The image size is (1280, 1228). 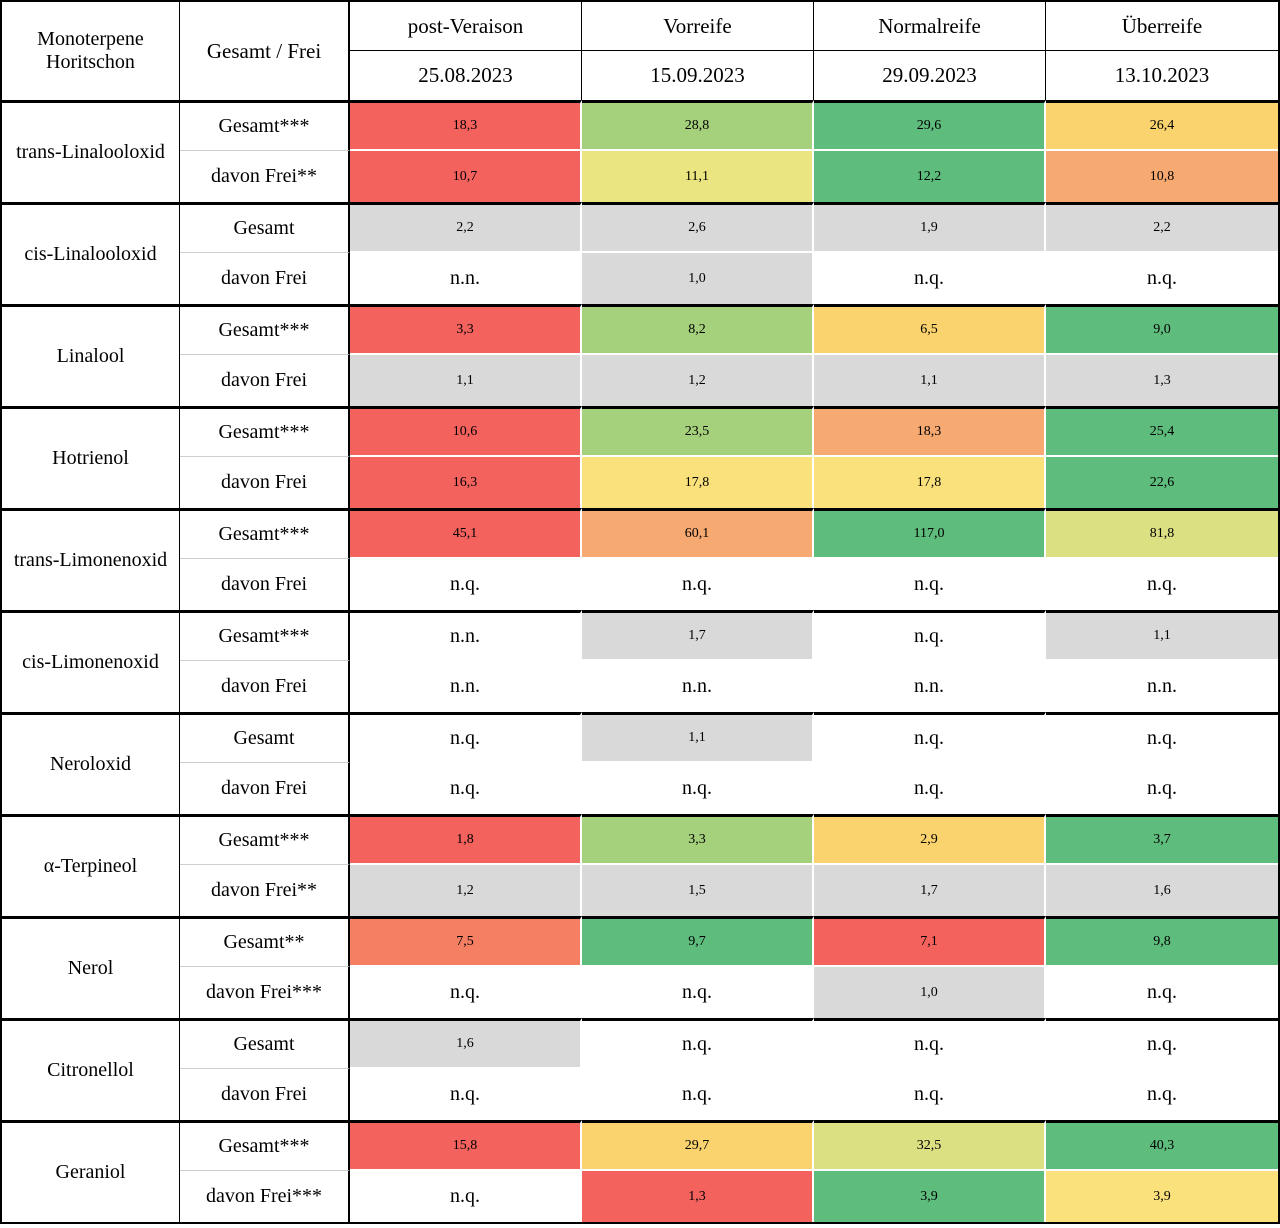 What do you see at coordinates (91, 967) in the screenshot?
I see `substance-name: Nerol` at bounding box center [91, 967].